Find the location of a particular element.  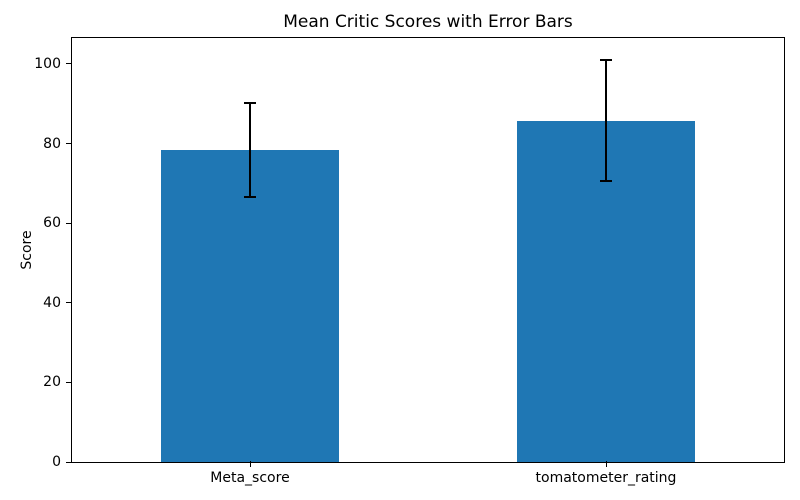

y-tick-label: 20 is located at coordinates (52, 382).